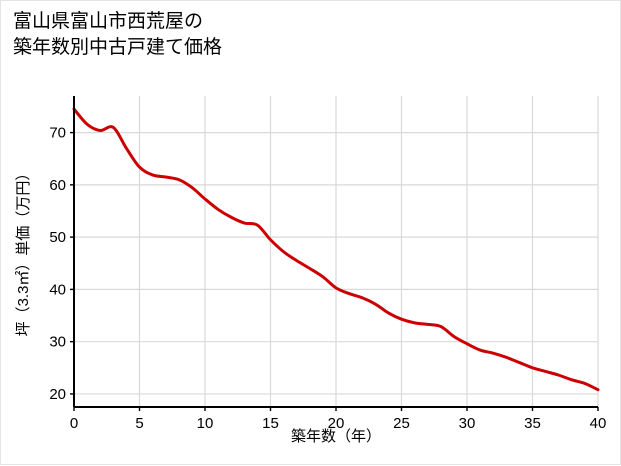 The width and height of the screenshot is (621, 466). I want to click on x-tick-label: 5, so click(139, 423).